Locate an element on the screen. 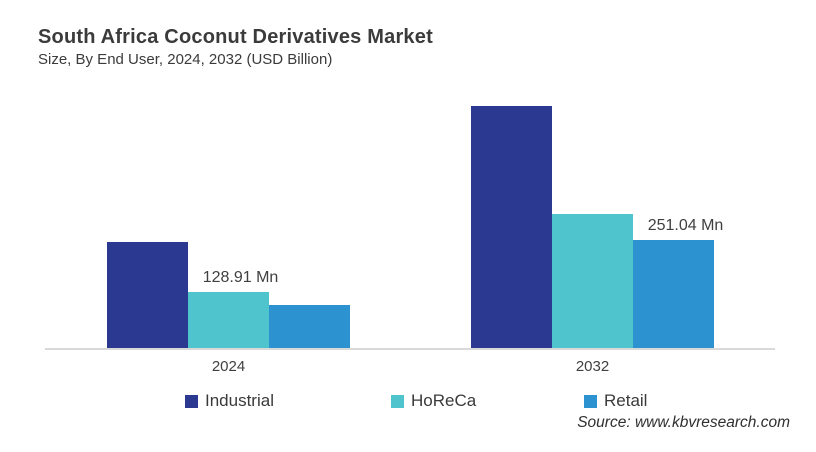 This screenshot has width=816, height=452. bar-cell-horeca-2032 is located at coordinates (592, 219).